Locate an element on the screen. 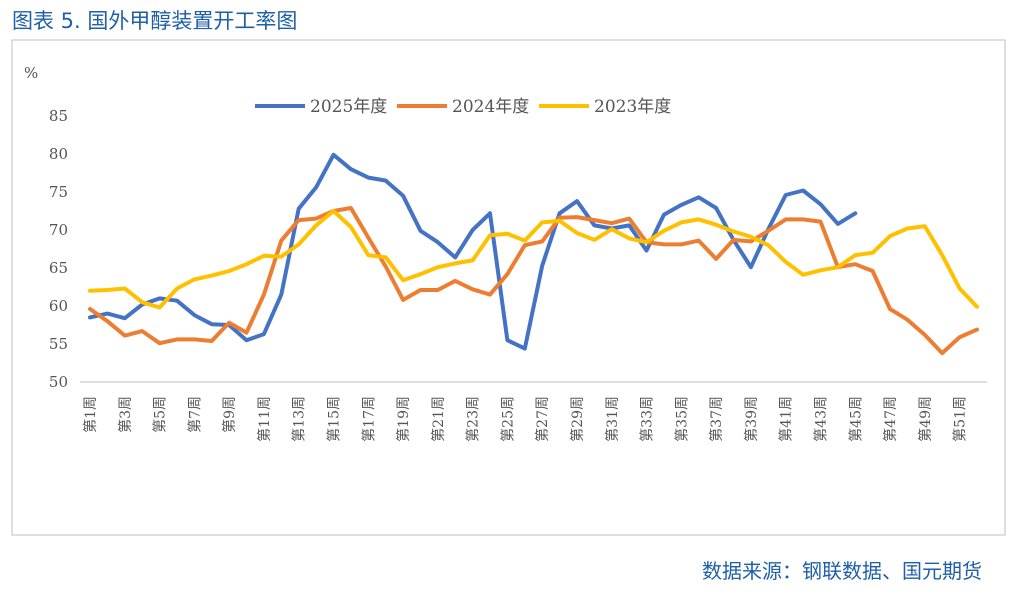 The width and height of the screenshot is (1027, 598). x-tick-label: 第19周 is located at coordinates (403, 419).